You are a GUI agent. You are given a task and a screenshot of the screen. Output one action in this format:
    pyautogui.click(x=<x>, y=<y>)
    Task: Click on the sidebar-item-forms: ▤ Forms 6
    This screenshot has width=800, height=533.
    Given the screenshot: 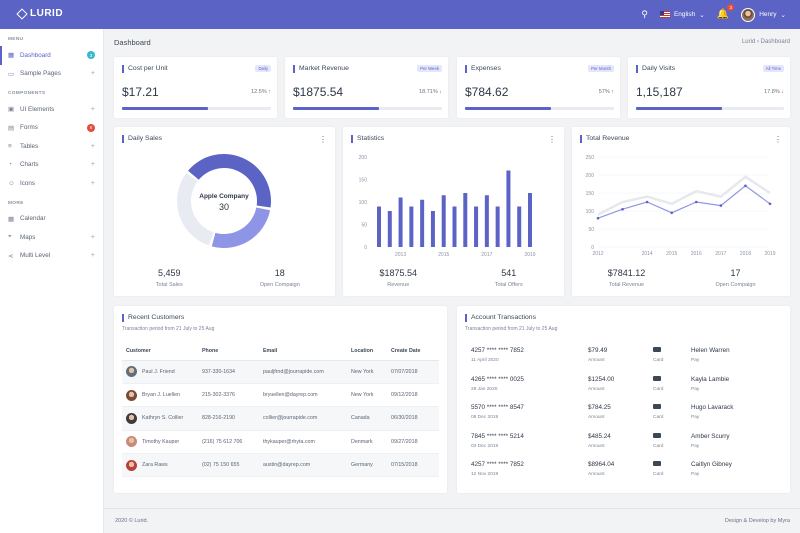 What is the action you would take?
    pyautogui.click(x=51, y=128)
    